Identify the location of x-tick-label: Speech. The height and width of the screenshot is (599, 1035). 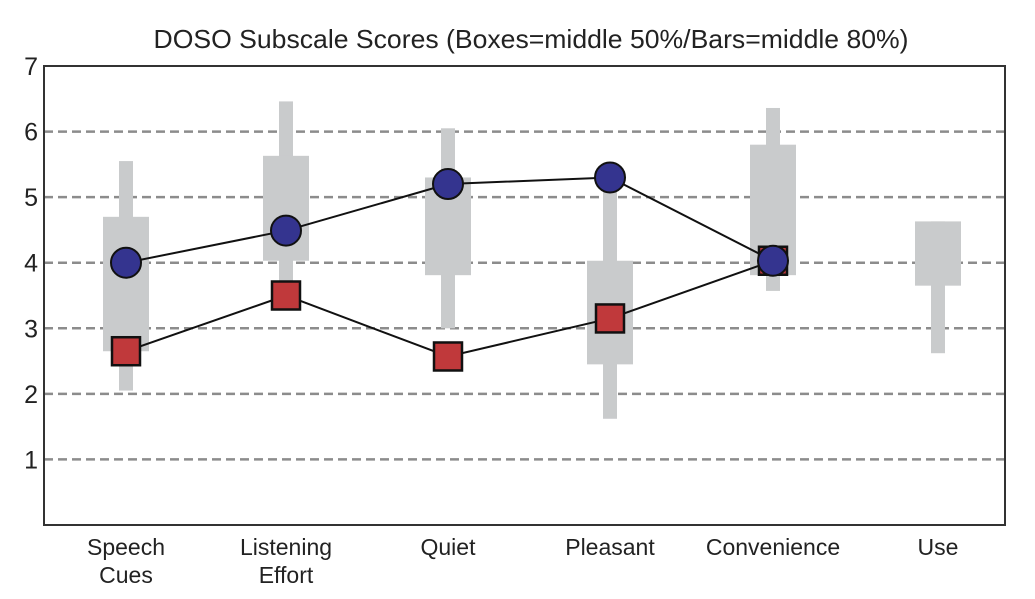
(126, 547).